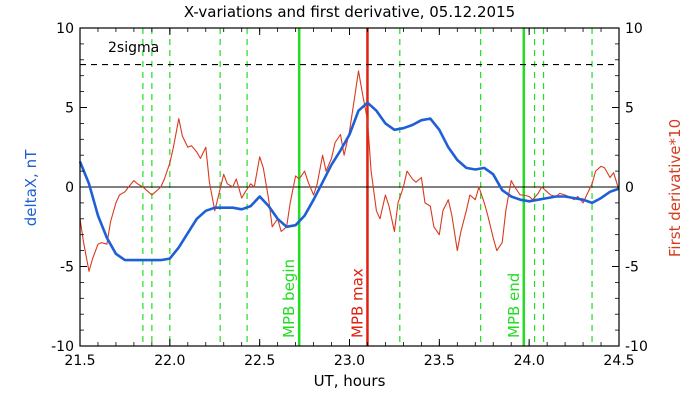 The width and height of the screenshot is (700, 400). I want to click on marker-label-6: MPB begin, so click(289, 298).